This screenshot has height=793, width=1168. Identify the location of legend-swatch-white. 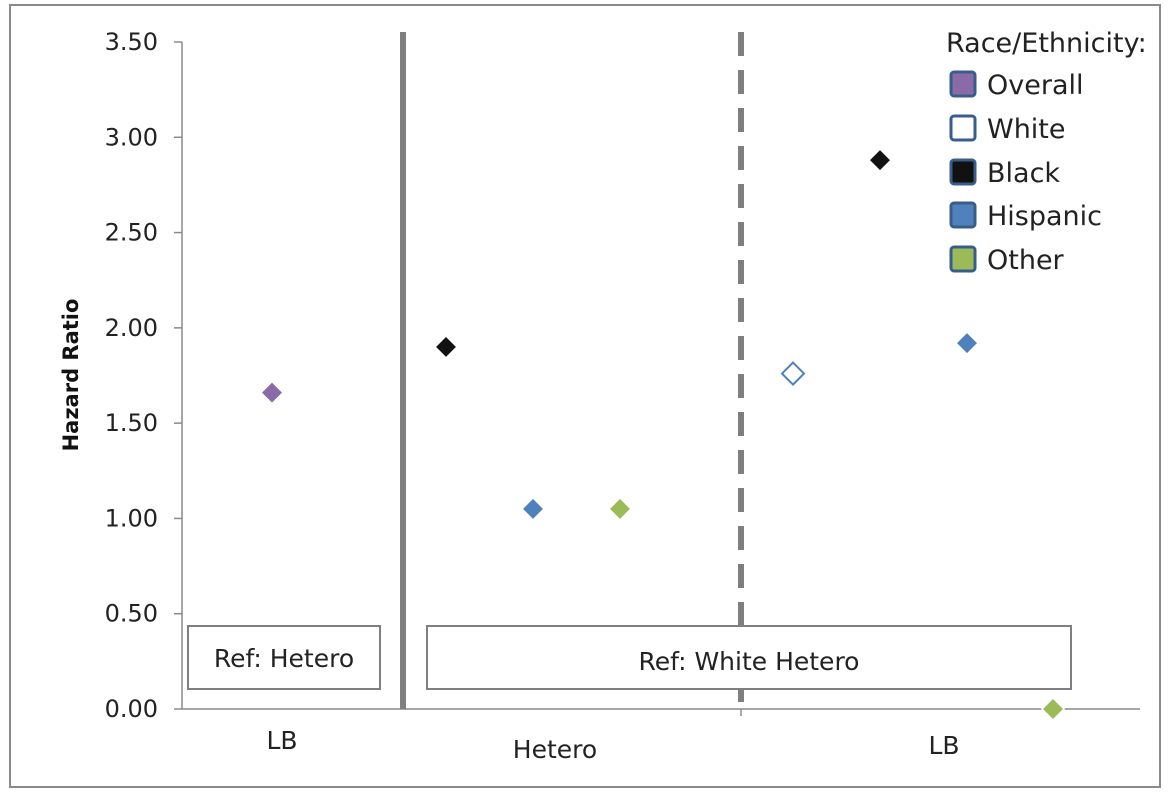
(963, 128).